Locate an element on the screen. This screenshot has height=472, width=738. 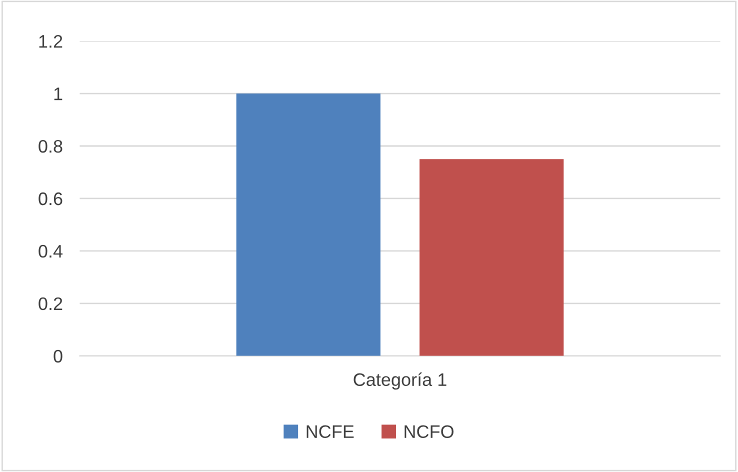
y-tick-label: 0.8 is located at coordinates (50, 146).